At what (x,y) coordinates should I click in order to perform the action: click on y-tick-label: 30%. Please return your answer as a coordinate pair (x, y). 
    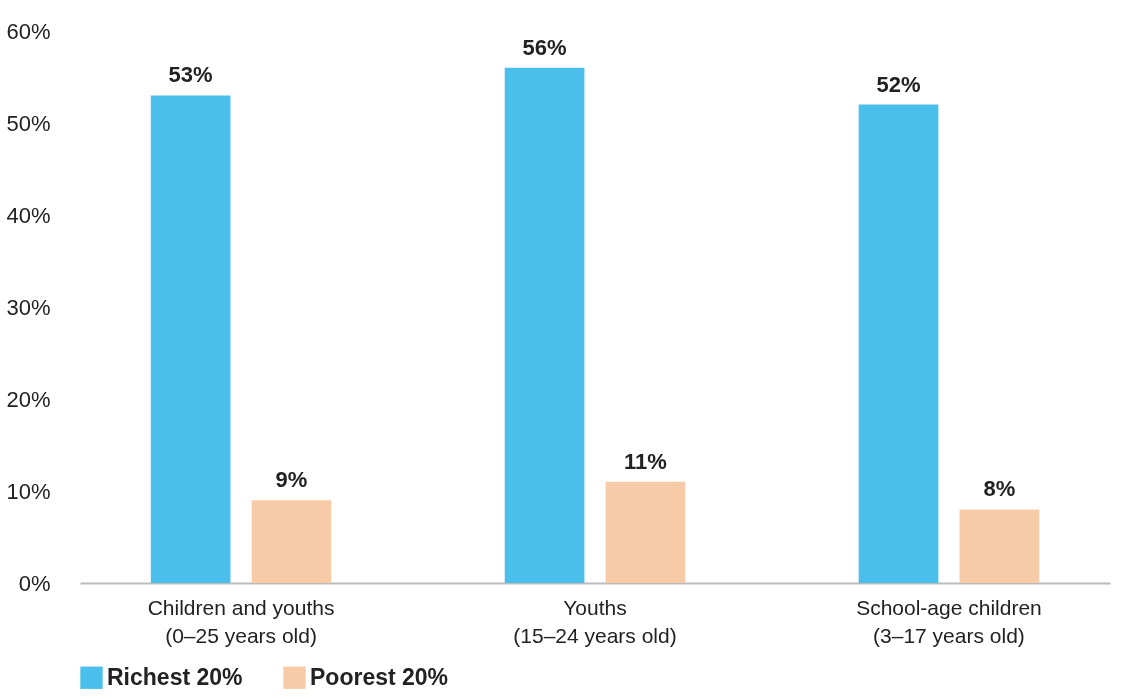
    Looking at the image, I should click on (28, 307).